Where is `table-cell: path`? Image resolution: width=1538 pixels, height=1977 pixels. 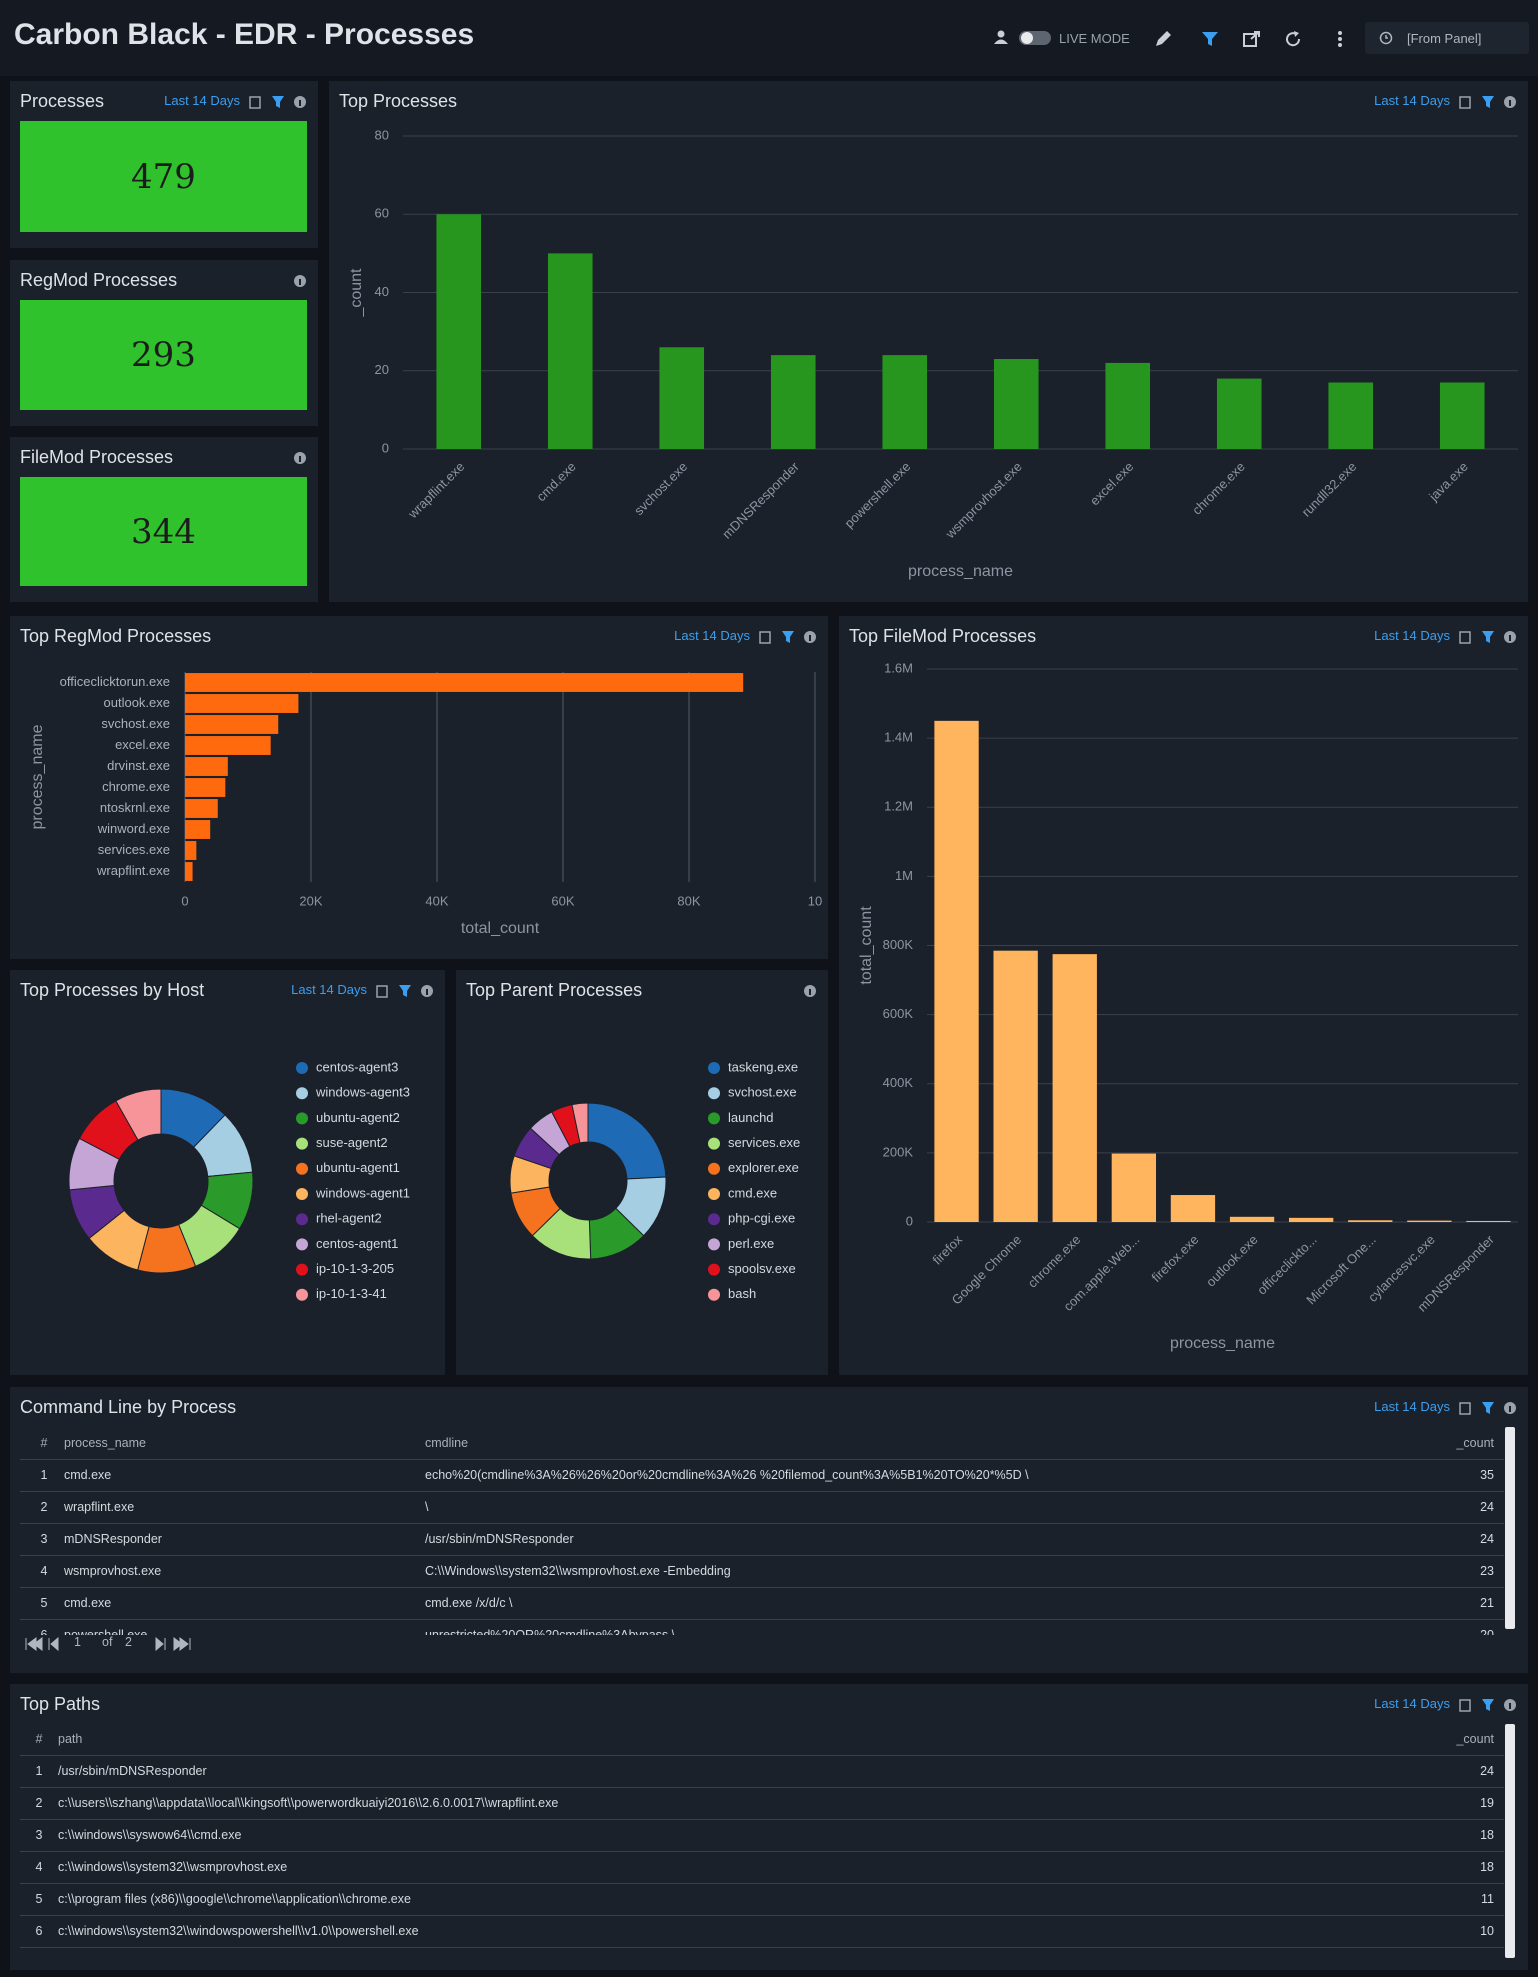
table-cell: path is located at coordinates (70, 1739).